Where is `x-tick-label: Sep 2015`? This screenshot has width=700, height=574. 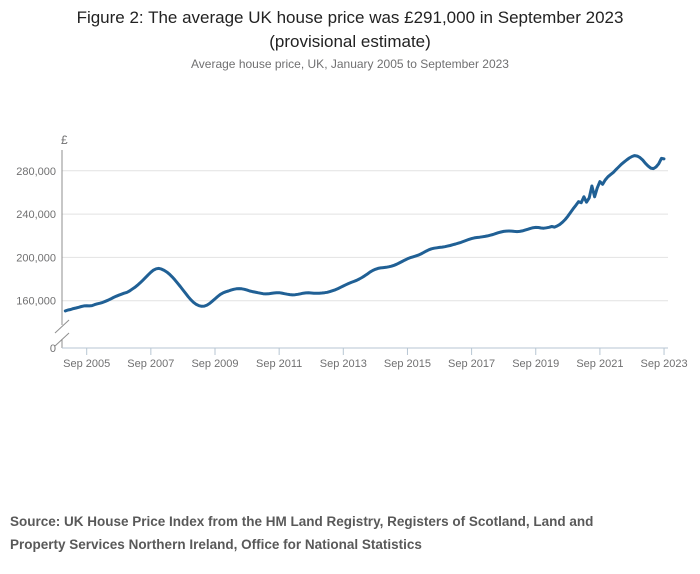 x-tick-label: Sep 2015 is located at coordinates (407, 364).